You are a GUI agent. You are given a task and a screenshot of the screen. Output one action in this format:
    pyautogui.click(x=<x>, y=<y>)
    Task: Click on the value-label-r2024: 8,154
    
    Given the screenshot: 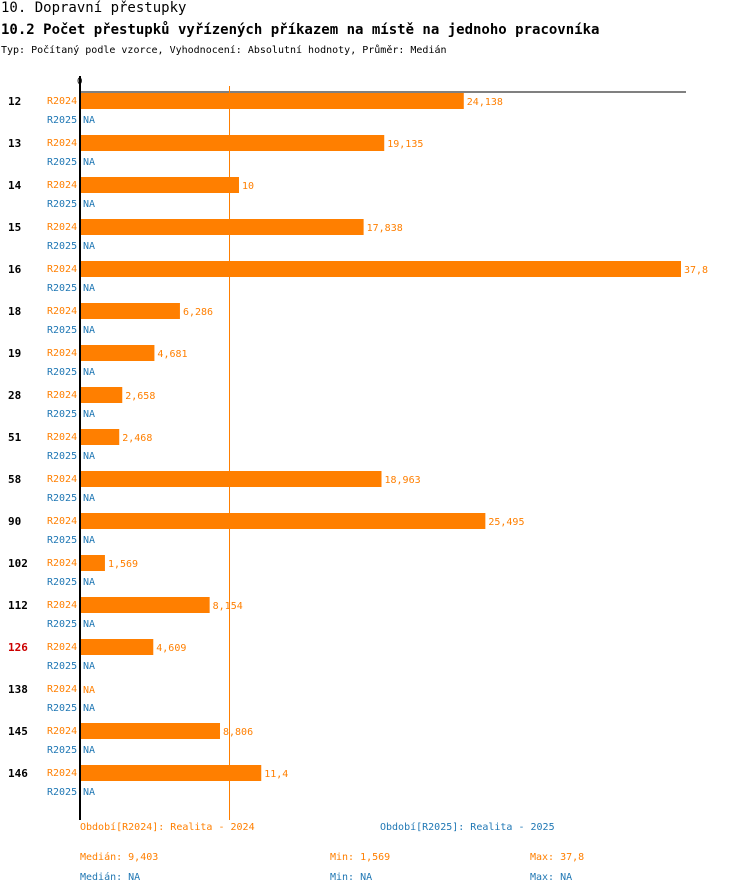 What is the action you would take?
    pyautogui.click(x=228, y=606)
    